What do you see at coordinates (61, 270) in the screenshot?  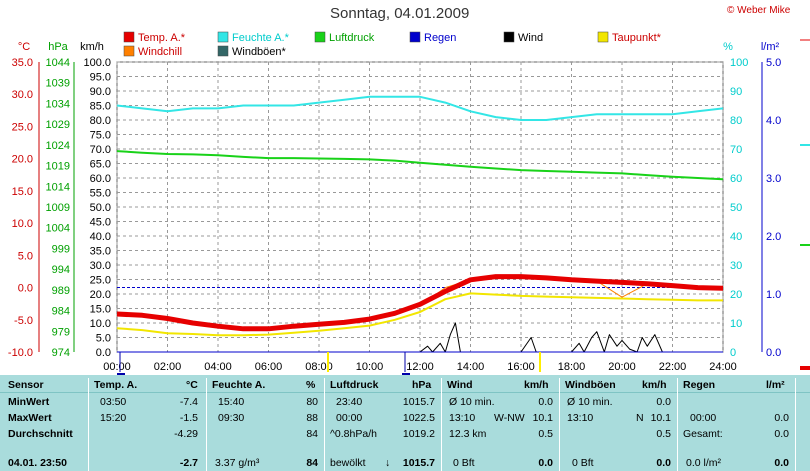 I see `pressure-tick-label: 994` at bounding box center [61, 270].